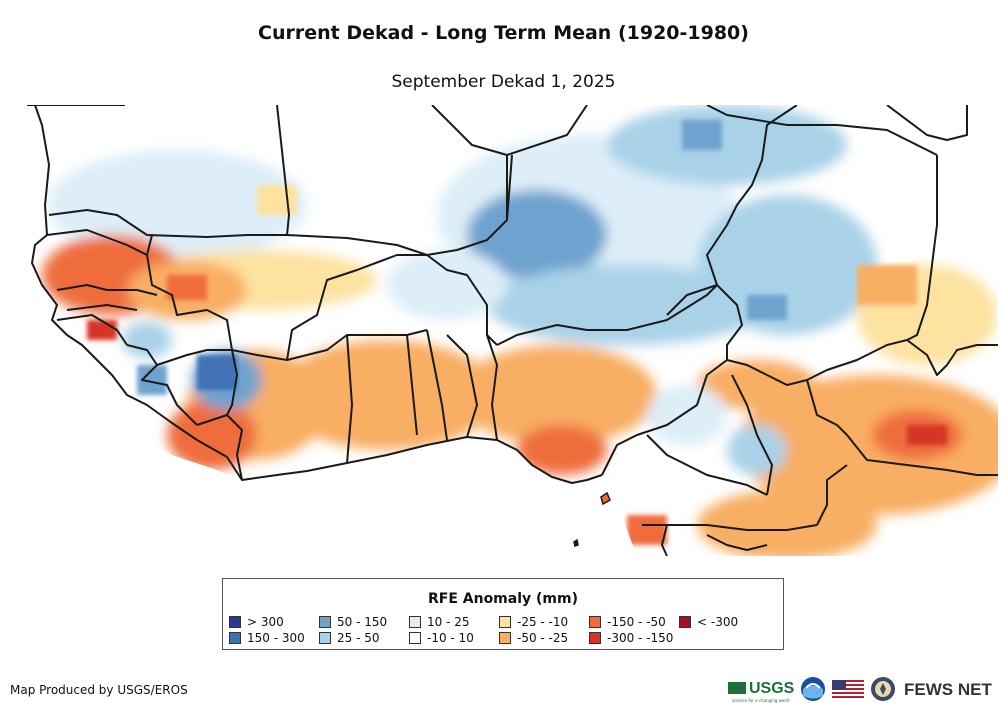 The image size is (1007, 715). What do you see at coordinates (640, 638) in the screenshot?
I see `legend-label: -300 - -150` at bounding box center [640, 638].